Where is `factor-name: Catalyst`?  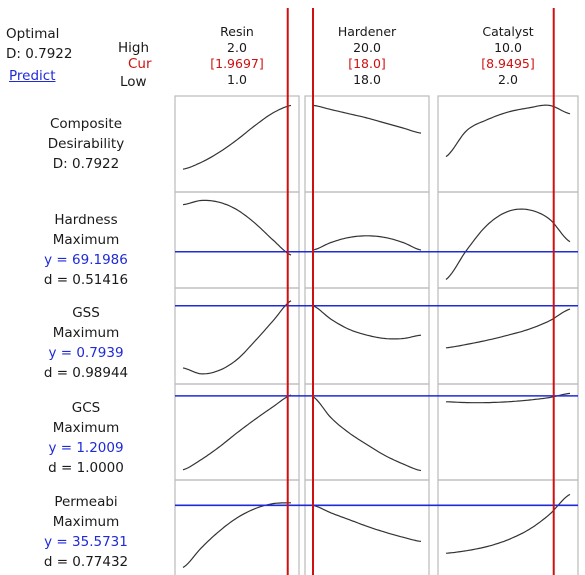
factor-name: Catalyst is located at coordinates (508, 31).